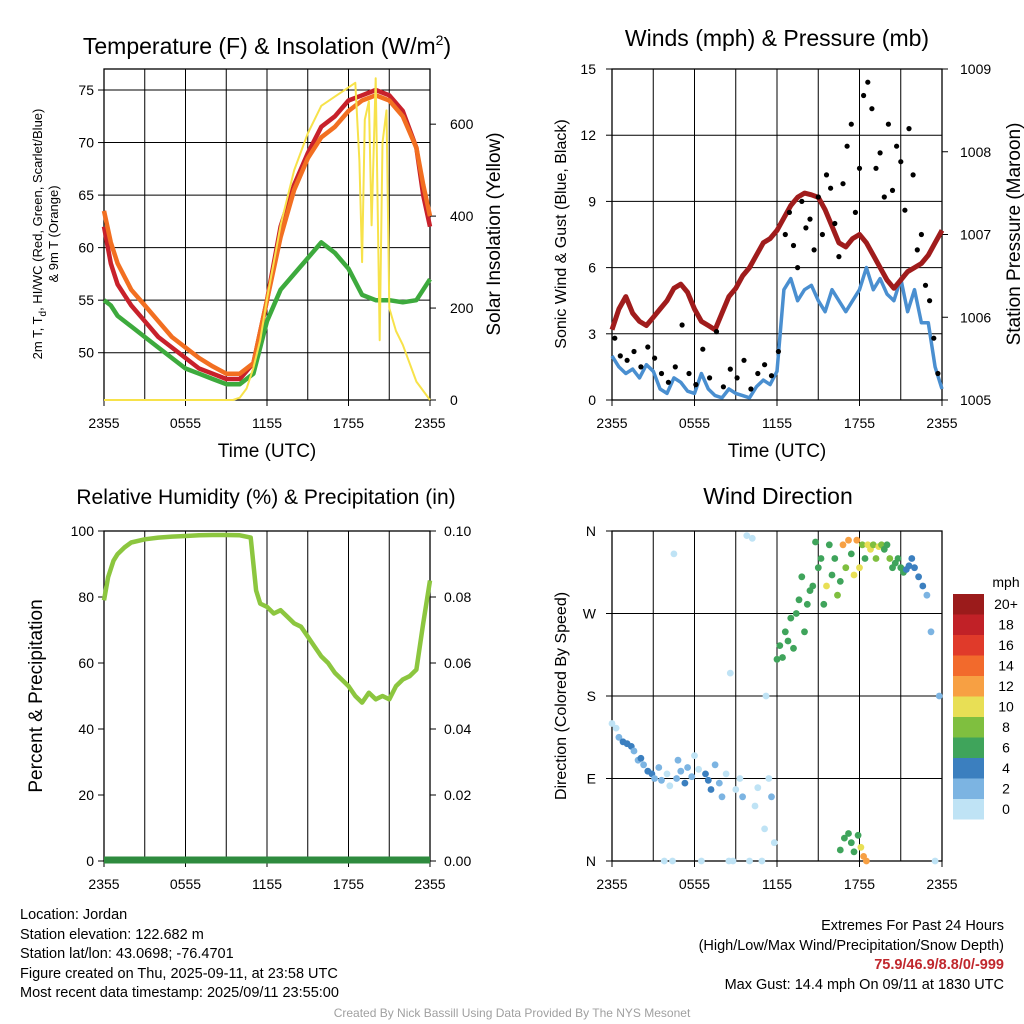 The height and width of the screenshot is (1024, 1024). What do you see at coordinates (112, 934) in the screenshot?
I see `station-elevation: Station elevation: 122.682 m` at bounding box center [112, 934].